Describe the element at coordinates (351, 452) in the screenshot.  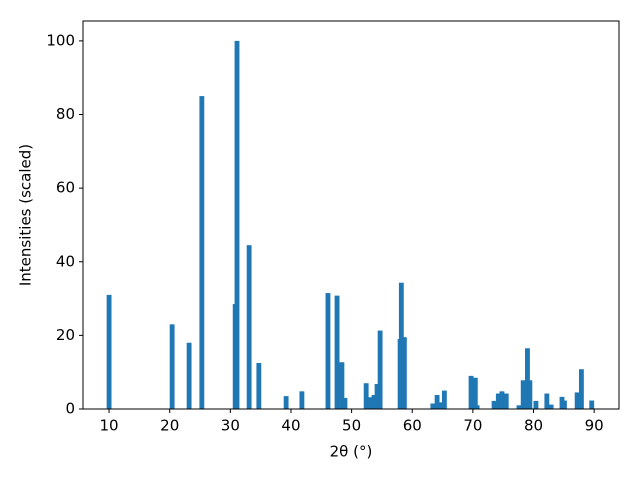
I see `x-axis-label: 2θ (°)` at that location.